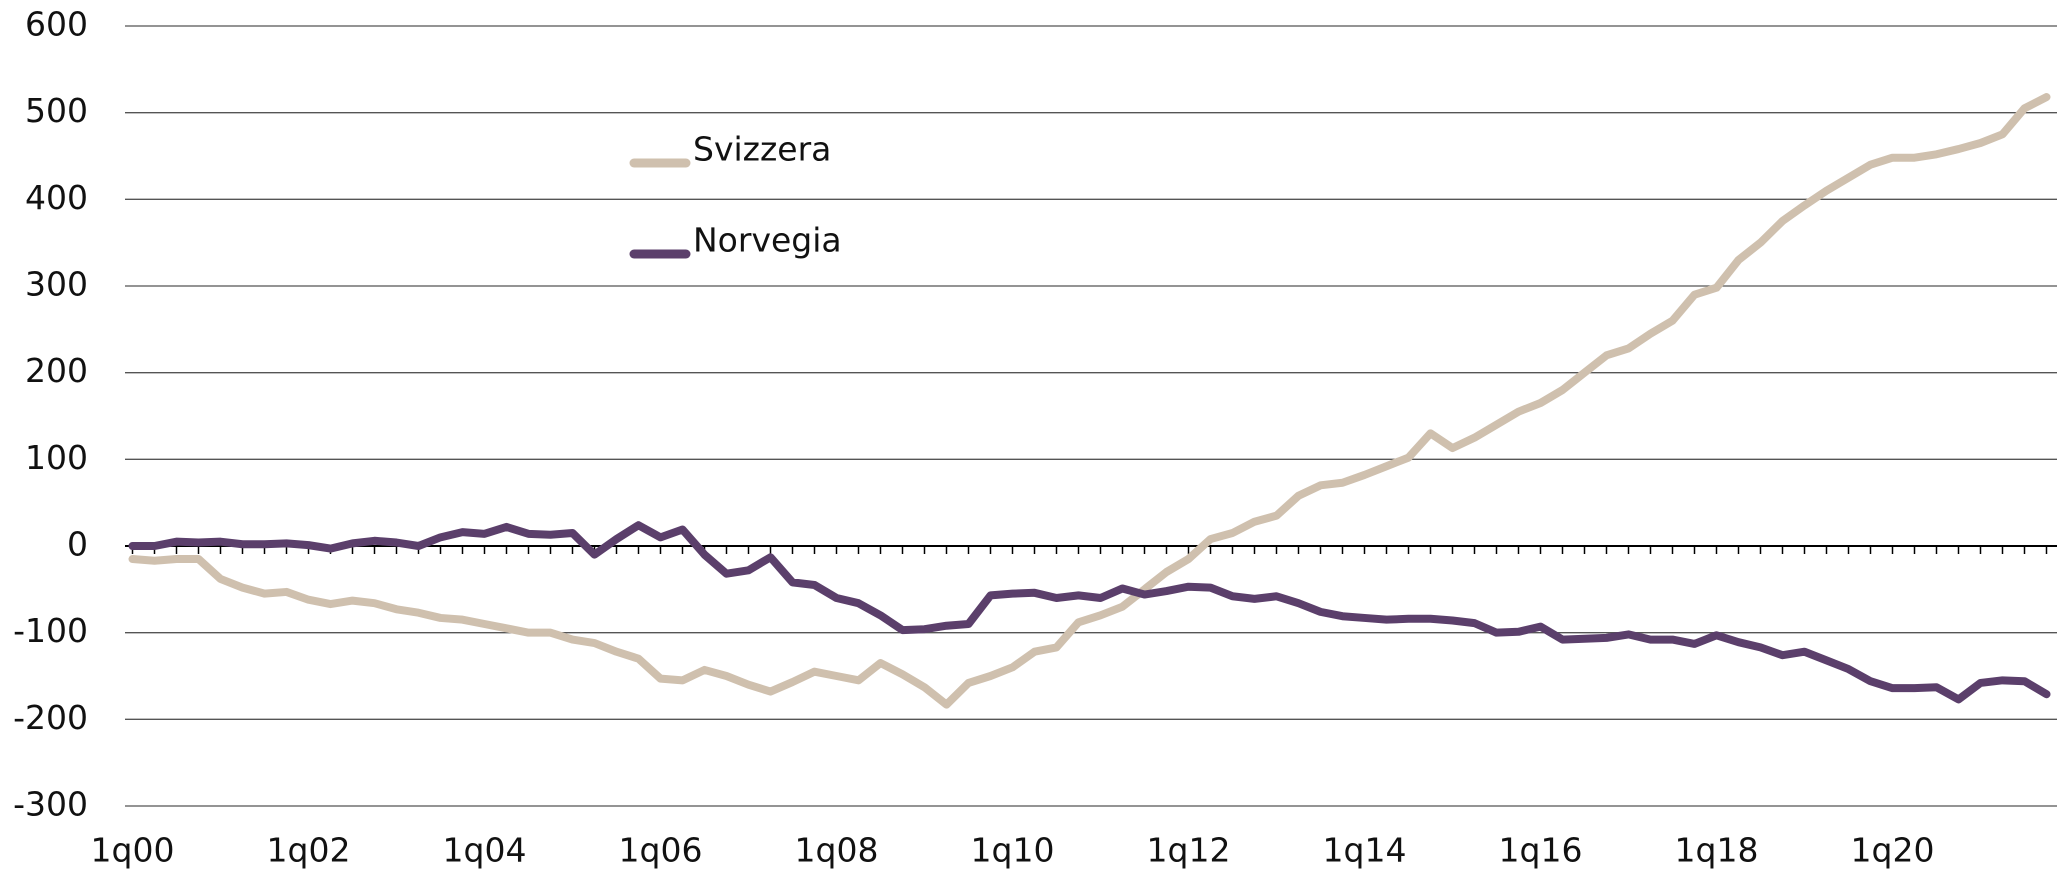 Image resolution: width=2057 pixels, height=871 pixels. What do you see at coordinates (1541, 850) in the screenshot?
I see `x-tick-label: 1q16` at bounding box center [1541, 850].